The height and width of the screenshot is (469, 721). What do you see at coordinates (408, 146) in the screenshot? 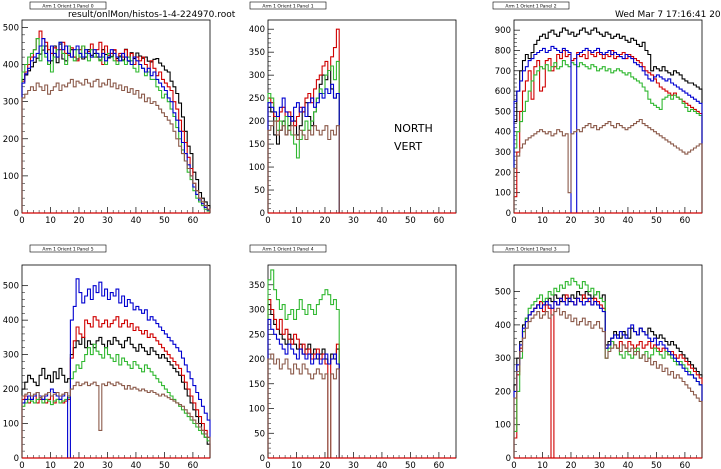
I see `panel-annotation: VERT` at bounding box center [408, 146].